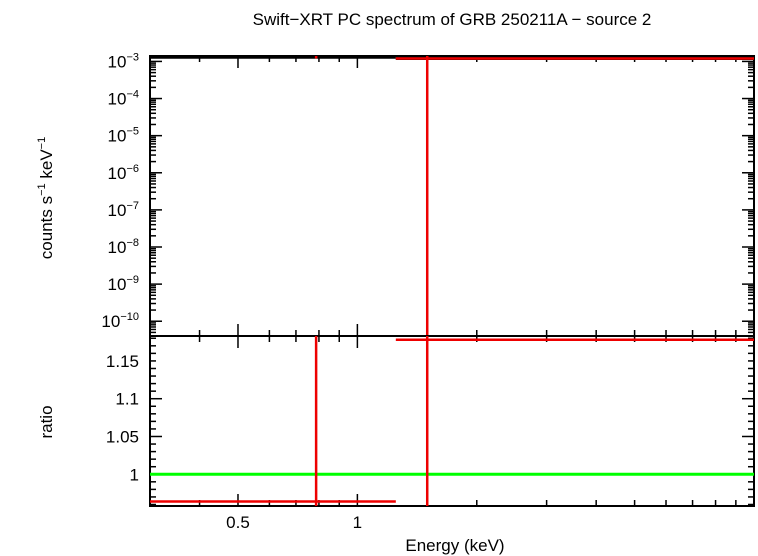  What do you see at coordinates (238, 522) in the screenshot?
I see `x-tick-label: 0.5` at bounding box center [238, 522].